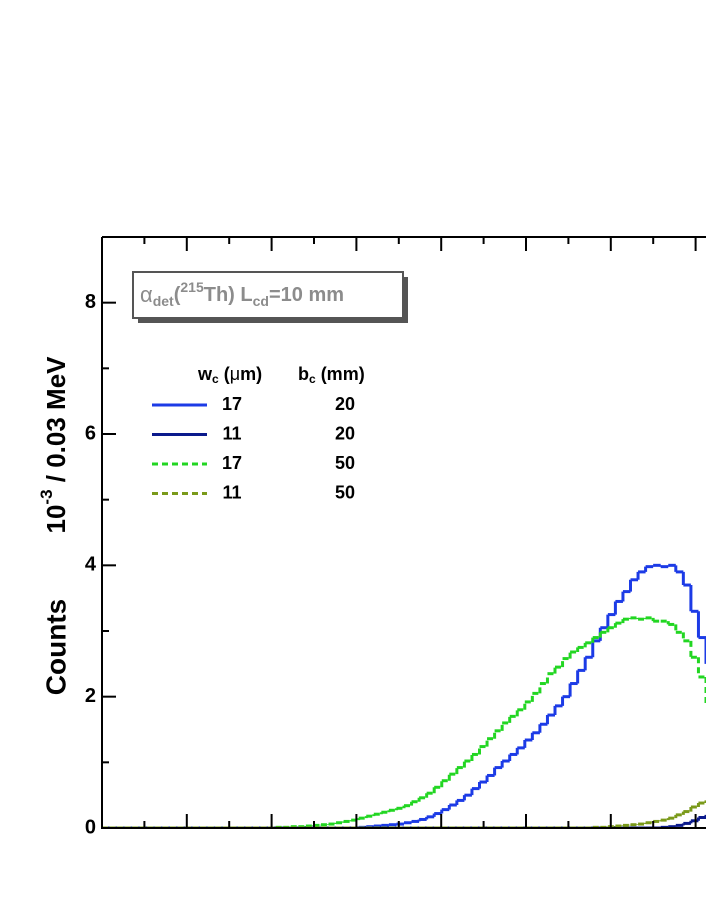  Describe the element at coordinates (55, 647) in the screenshot. I see `y-axis-label: Counts` at that location.